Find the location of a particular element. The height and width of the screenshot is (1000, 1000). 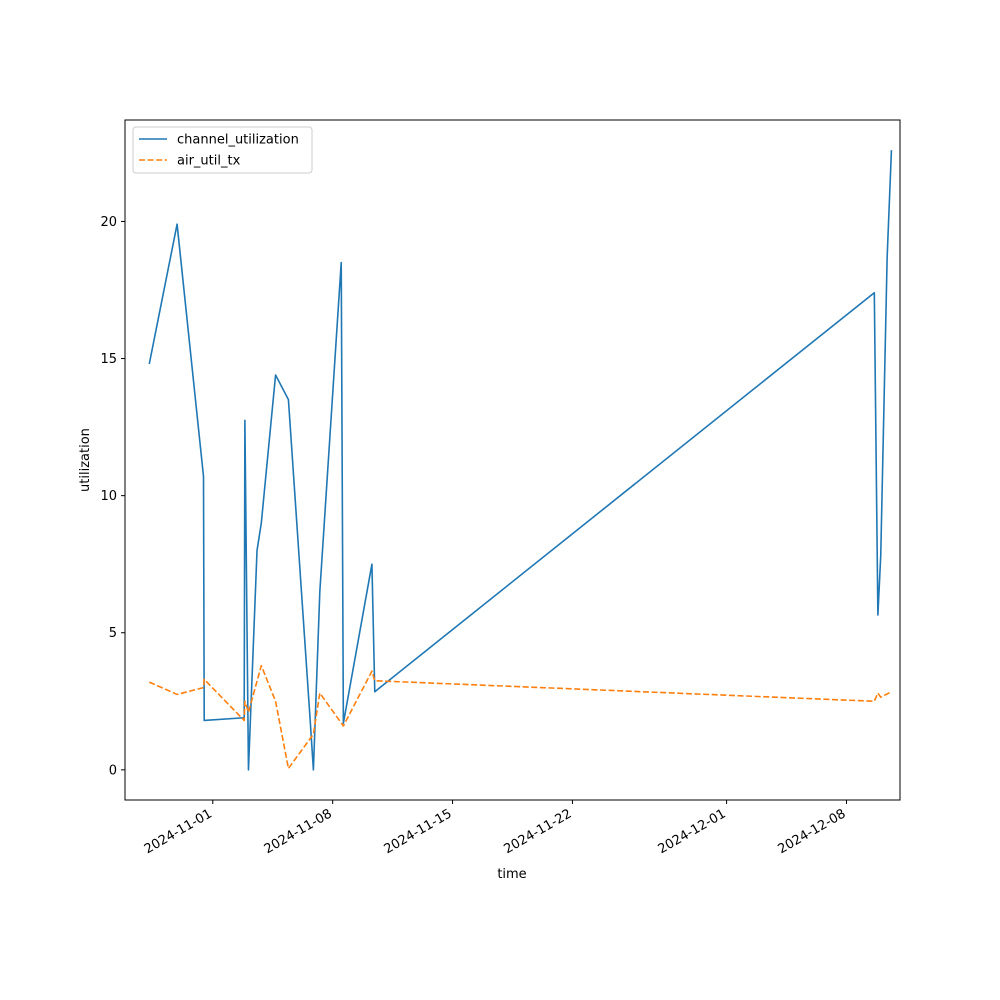

x-tick-label: 2024-11-08 is located at coordinates (298, 831).